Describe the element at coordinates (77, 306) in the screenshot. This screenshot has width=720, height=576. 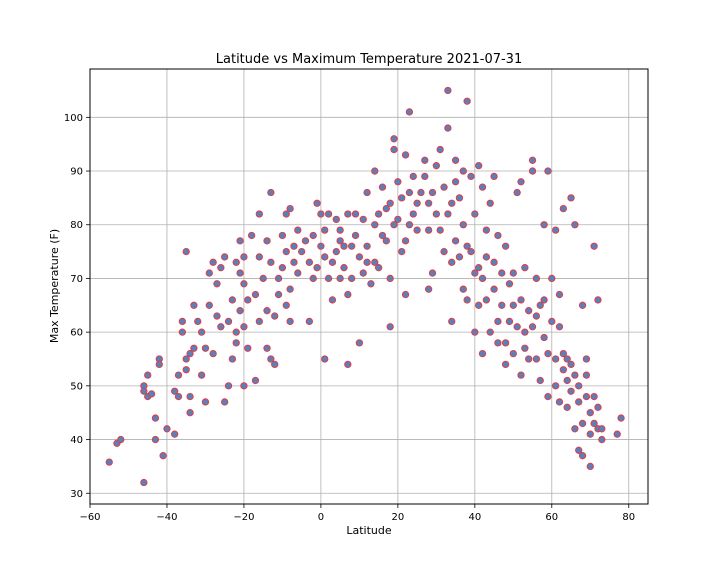
I see `y-axis-ticks: 30 40 50 60 70 80 90 100` at that location.